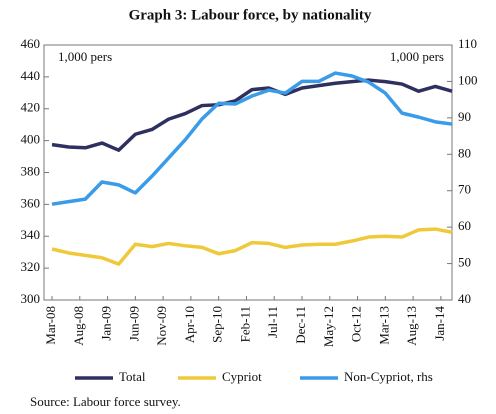 This screenshot has width=496, height=414. What do you see at coordinates (106, 323) in the screenshot?
I see `x-tick-label: Jan-09` at bounding box center [106, 323].